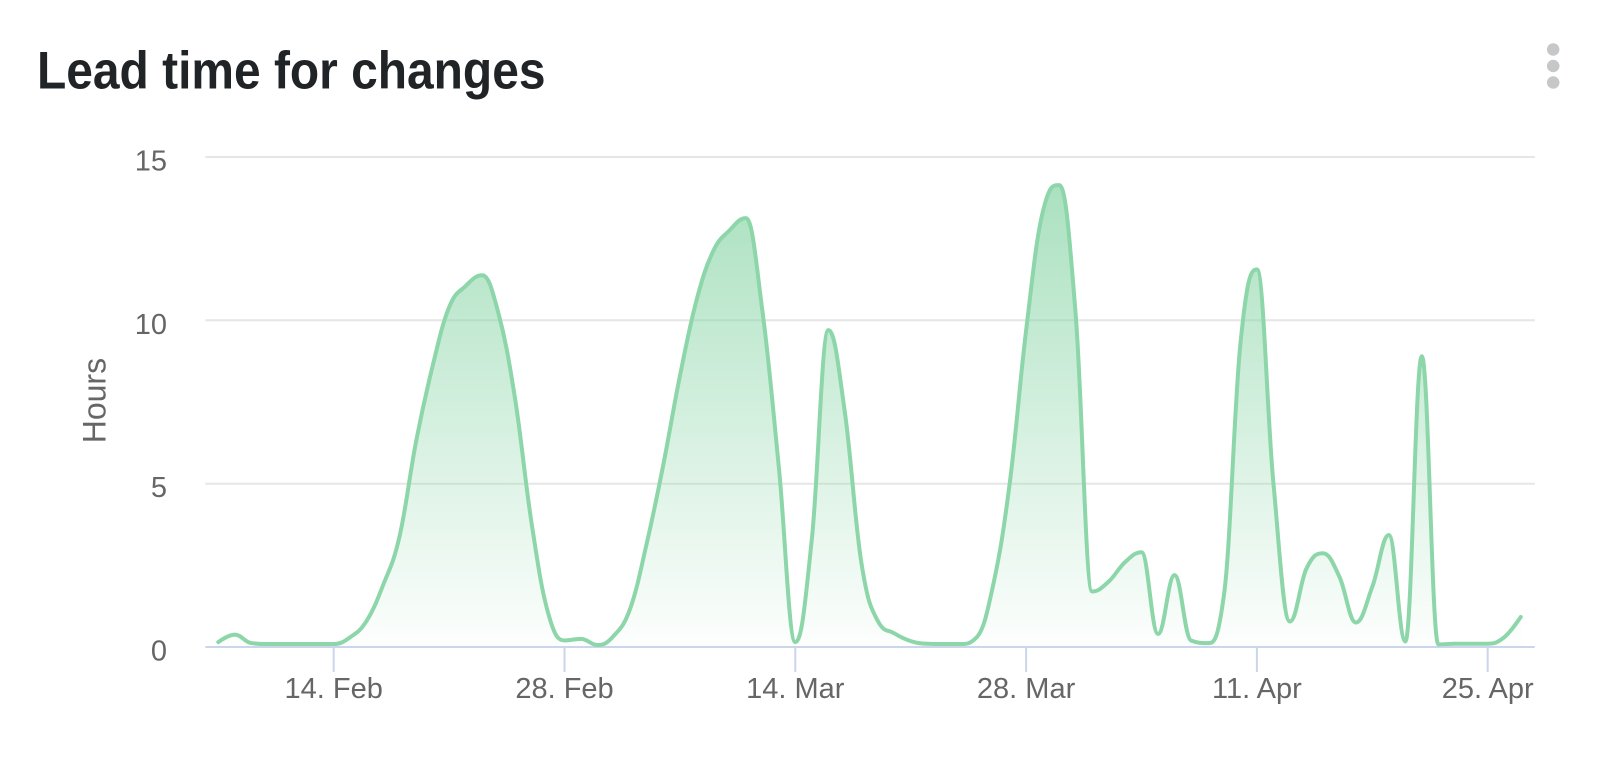  Describe the element at coordinates (1026, 689) in the screenshot. I see `svg-text: 28. Mar` at that location.